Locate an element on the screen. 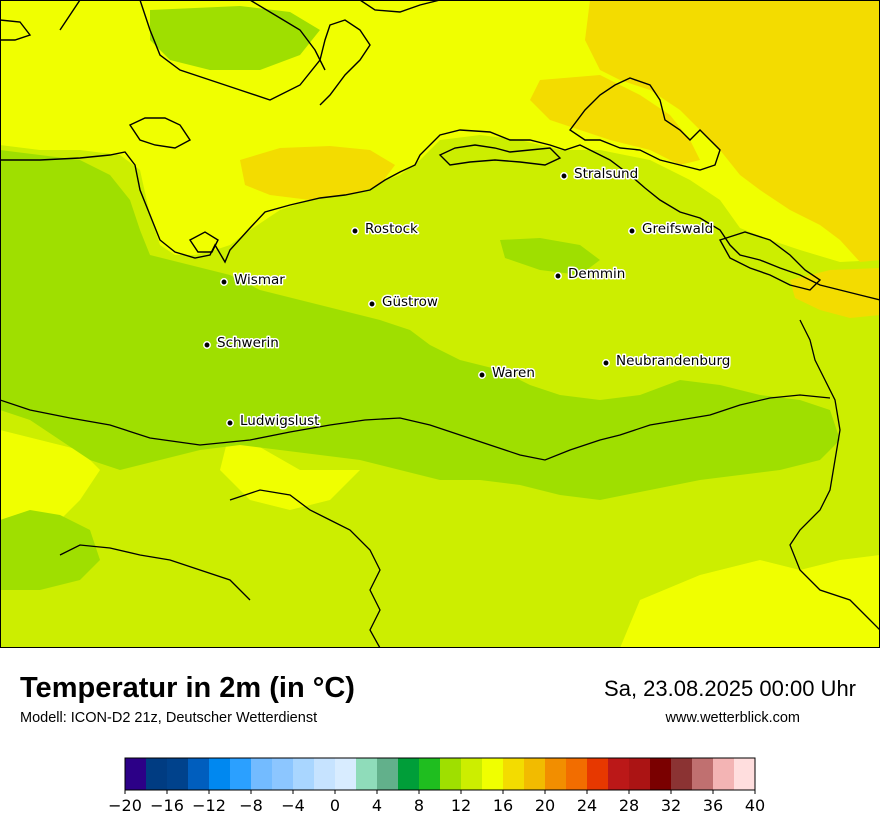  legend-tick-label: −8 is located at coordinates (251, 805).